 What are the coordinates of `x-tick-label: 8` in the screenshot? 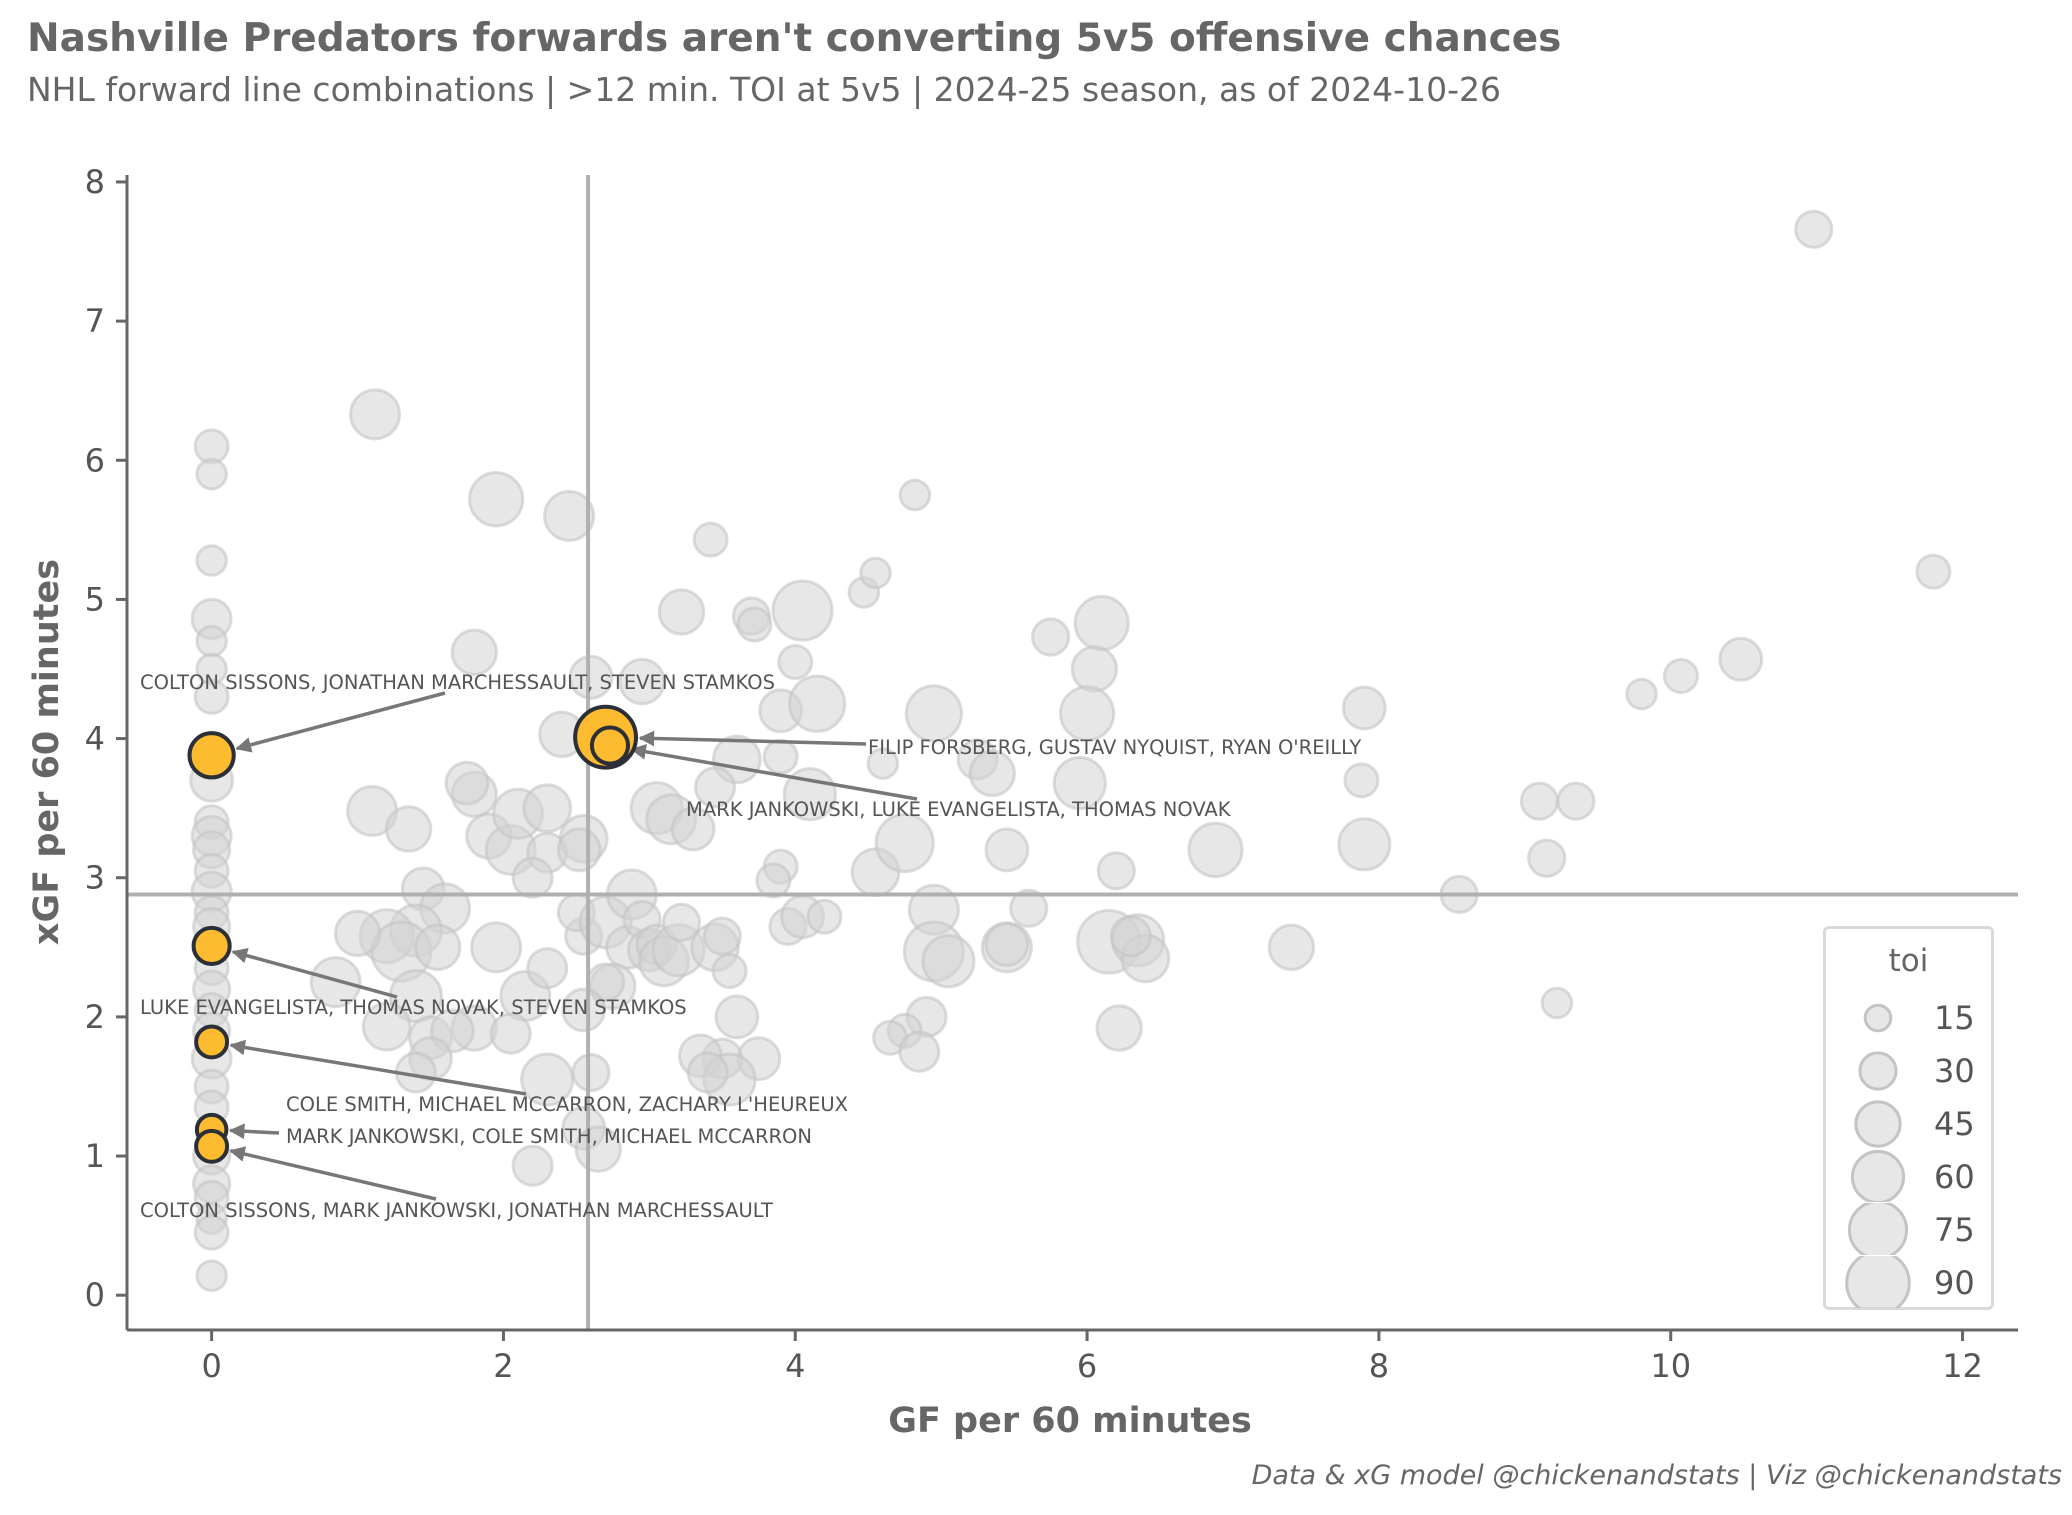 It's located at (1379, 1366).